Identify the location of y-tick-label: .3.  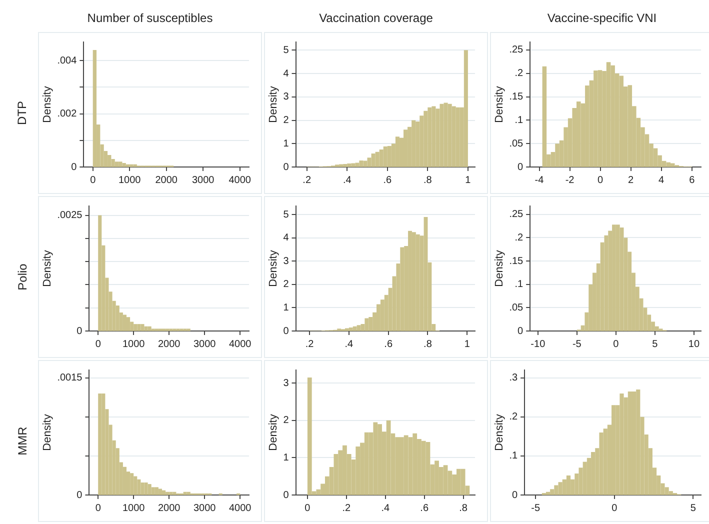
(513, 378).